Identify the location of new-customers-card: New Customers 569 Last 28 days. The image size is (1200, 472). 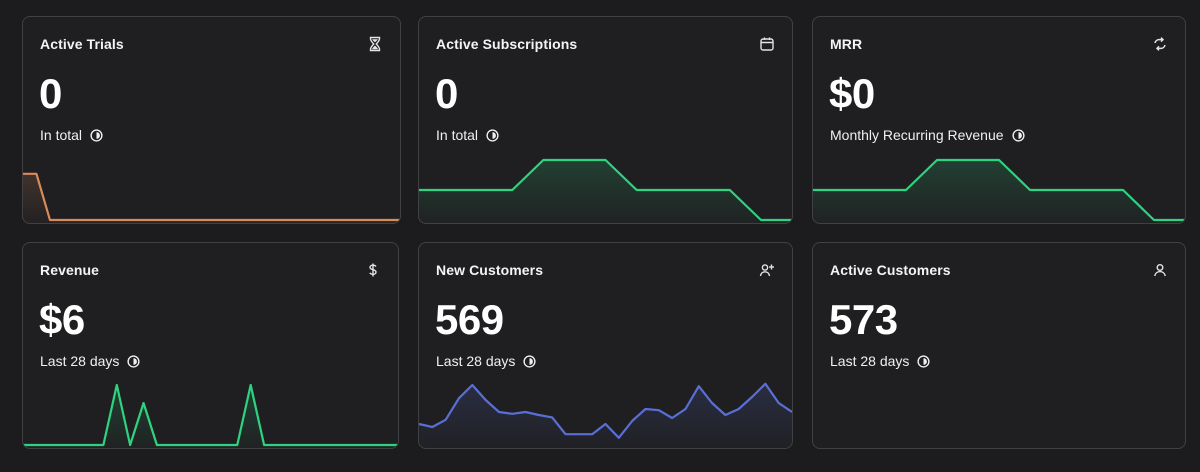
(605, 345).